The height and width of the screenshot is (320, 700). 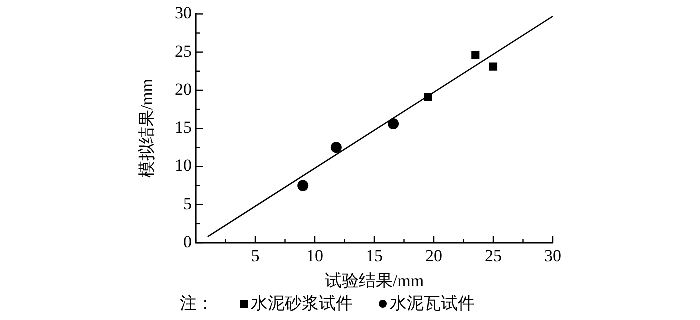 What do you see at coordinates (434, 256) in the screenshot?
I see `x-tick-label: 20` at bounding box center [434, 256].